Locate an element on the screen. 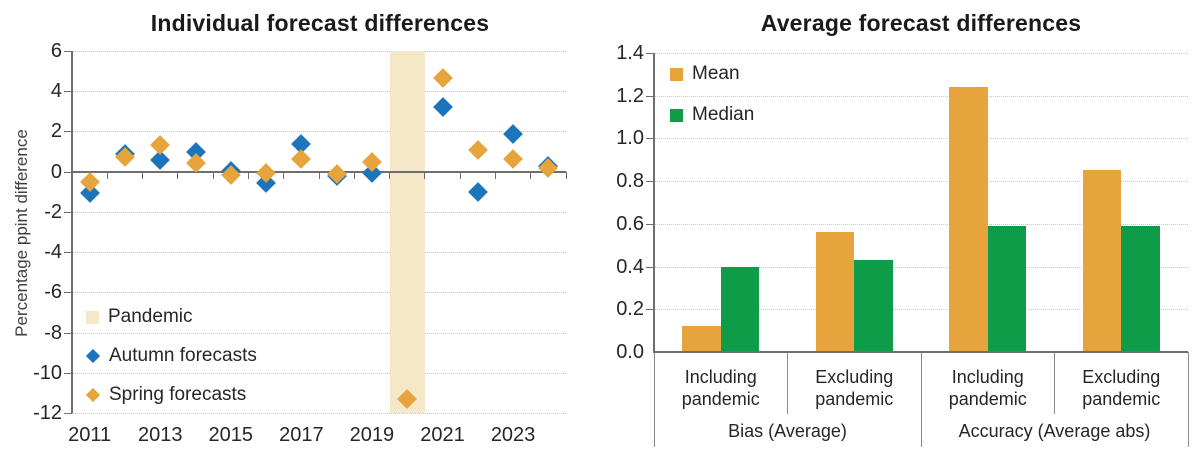 The image size is (1200, 462). legend-item-spring-forecasts: Spring forecasts is located at coordinates (166, 395).